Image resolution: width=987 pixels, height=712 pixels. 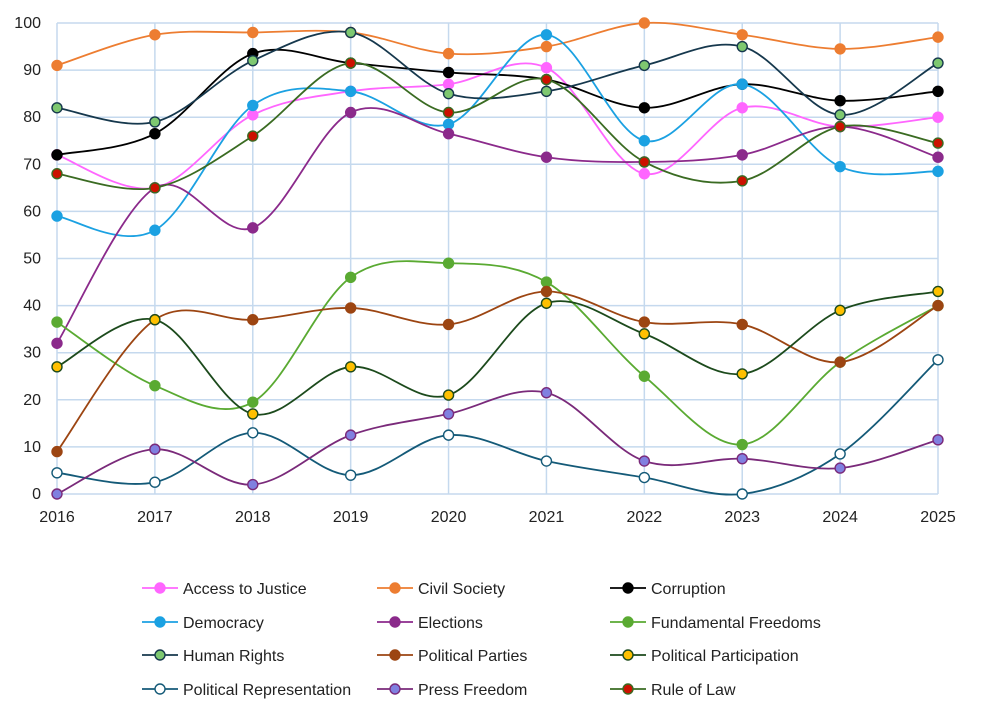 I want to click on y-tick-label: 40, so click(x=32, y=306).